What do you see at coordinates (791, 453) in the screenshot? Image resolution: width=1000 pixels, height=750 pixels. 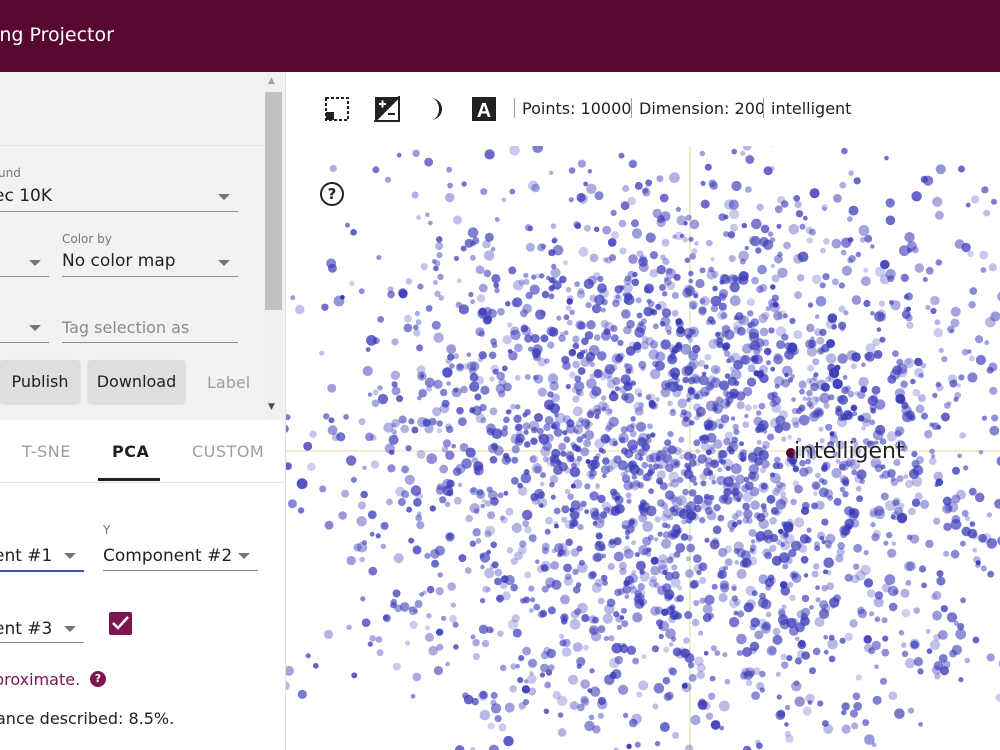 I see `highlighted-point` at bounding box center [791, 453].